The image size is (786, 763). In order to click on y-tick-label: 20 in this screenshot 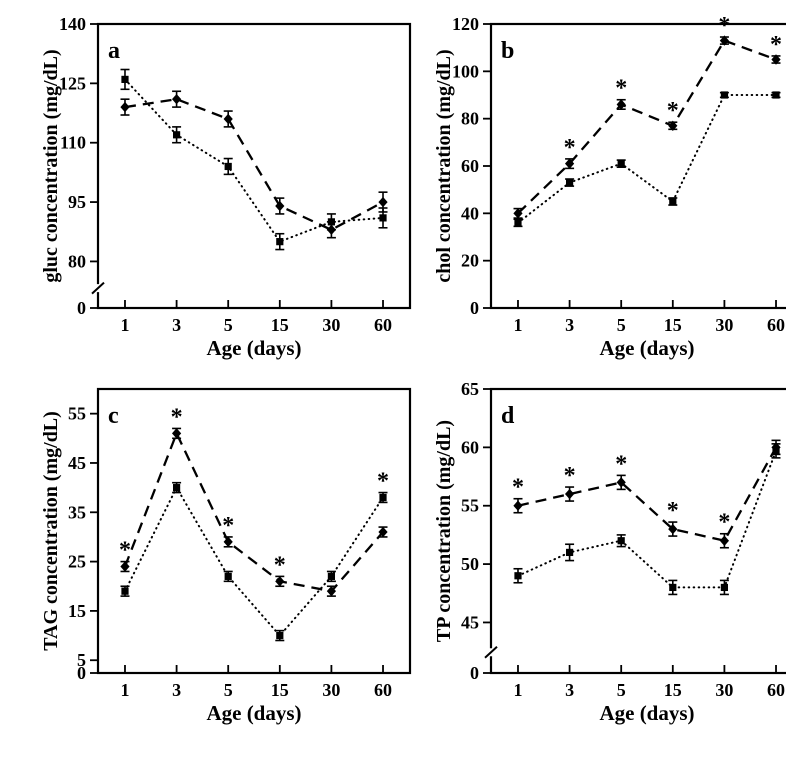, I will do `click(470, 261)`.